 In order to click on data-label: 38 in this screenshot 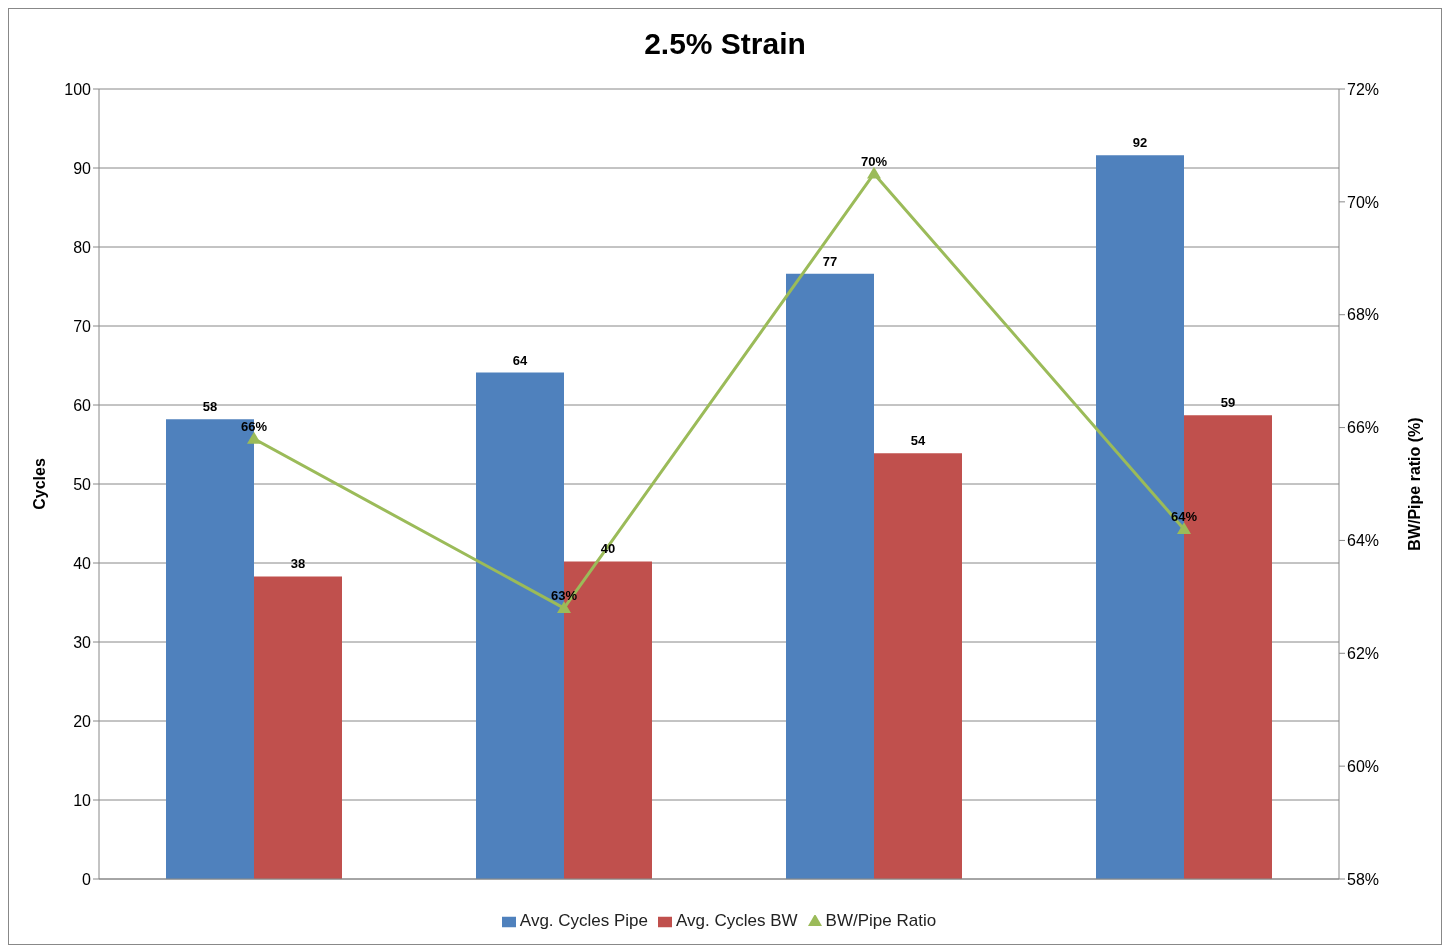, I will do `click(298, 564)`.